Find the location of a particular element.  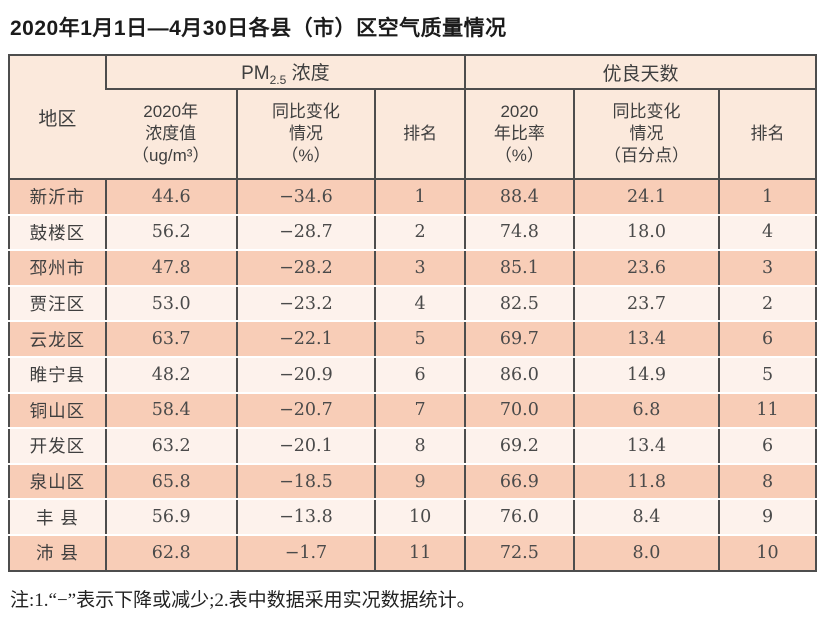

table-row: 邳州市 47.8 −28.2 3 85.1 23.6 3 is located at coordinates (412, 268).